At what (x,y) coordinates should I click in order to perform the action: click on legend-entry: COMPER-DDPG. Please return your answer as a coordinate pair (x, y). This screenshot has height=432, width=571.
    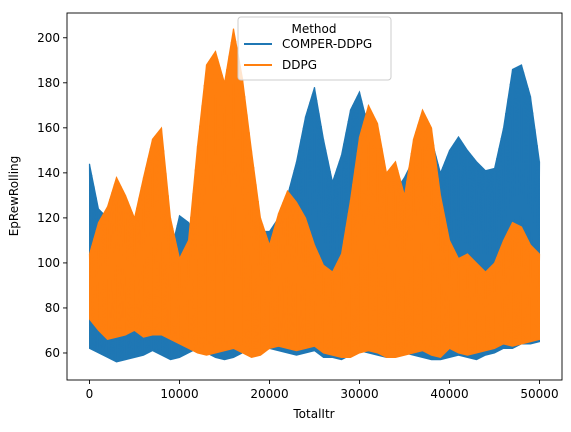
    Looking at the image, I should click on (308, 44).